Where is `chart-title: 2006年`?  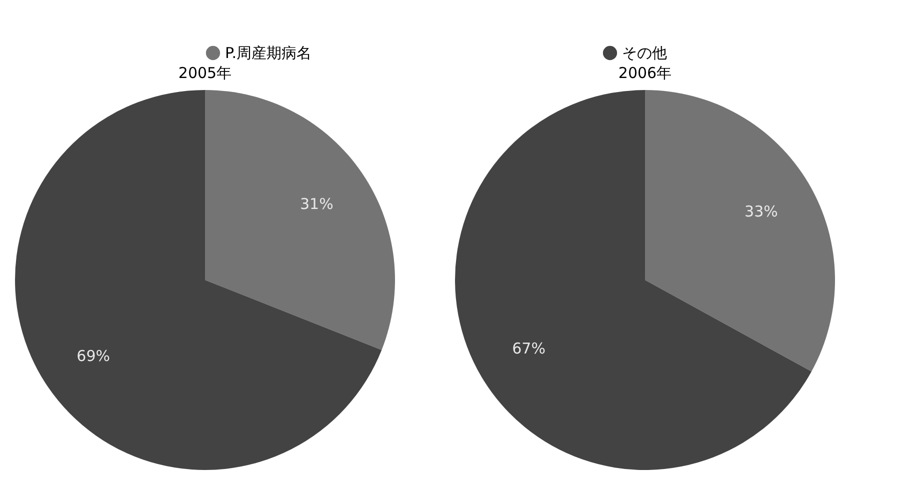 chart-title: 2006年 is located at coordinates (645, 73).